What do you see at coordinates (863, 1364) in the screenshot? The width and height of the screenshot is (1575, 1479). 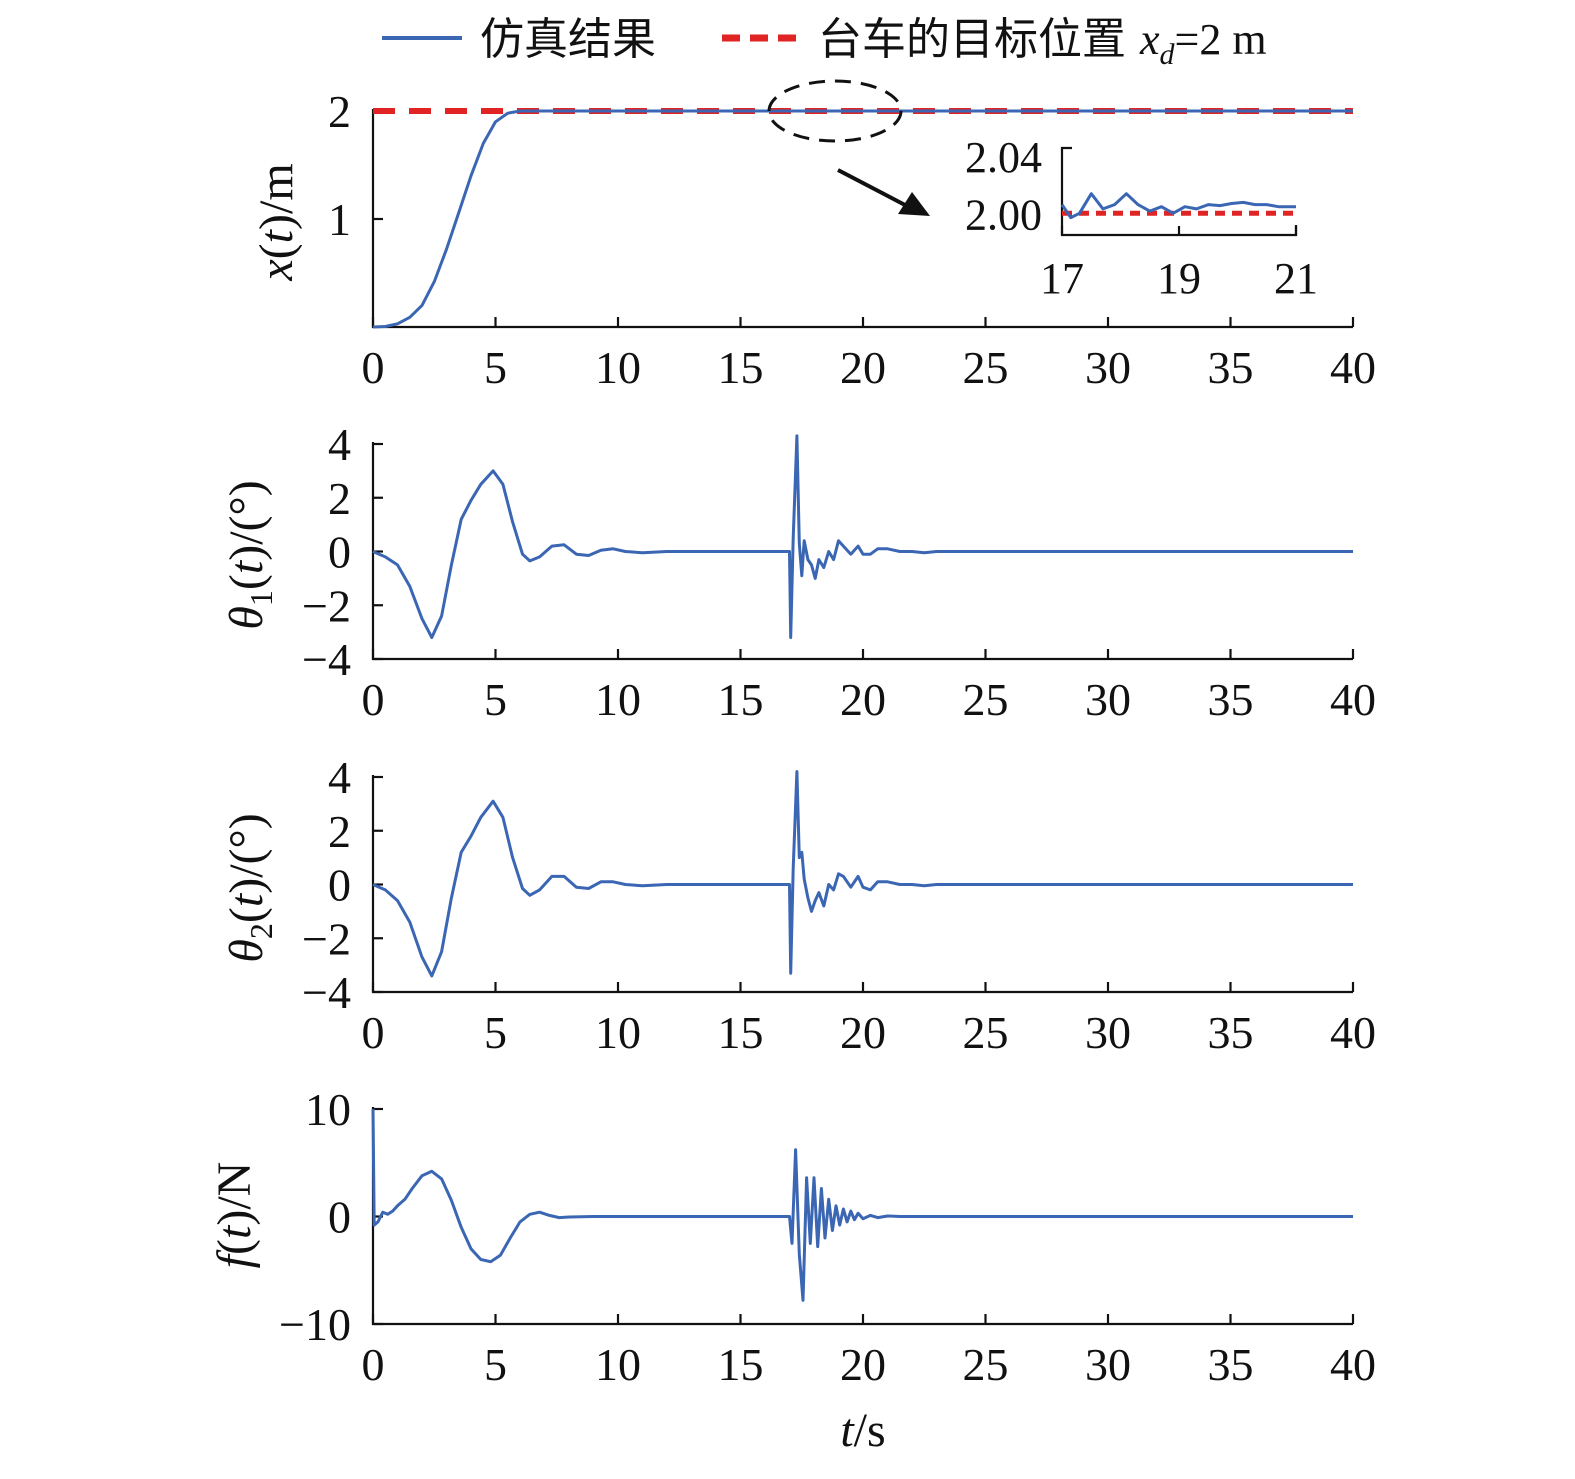 I see `x-tick-label-force: 20` at bounding box center [863, 1364].